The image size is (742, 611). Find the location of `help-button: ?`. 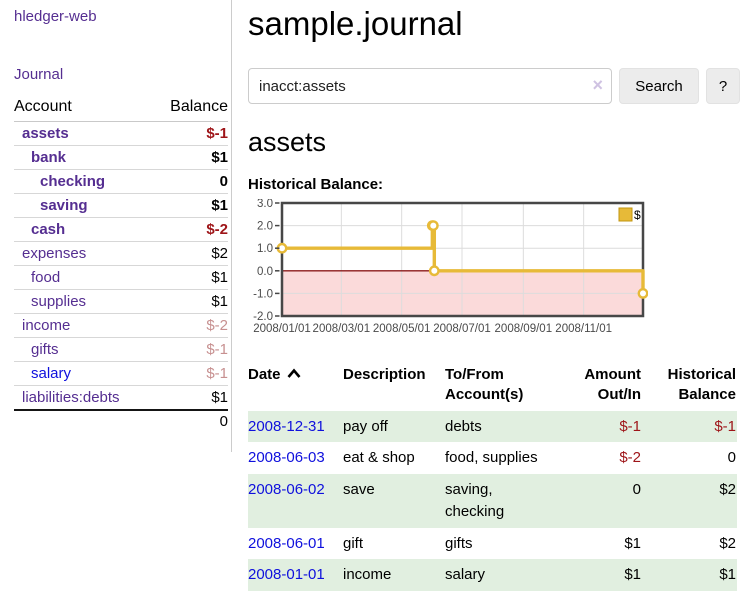

help-button: ? is located at coordinates (723, 86).